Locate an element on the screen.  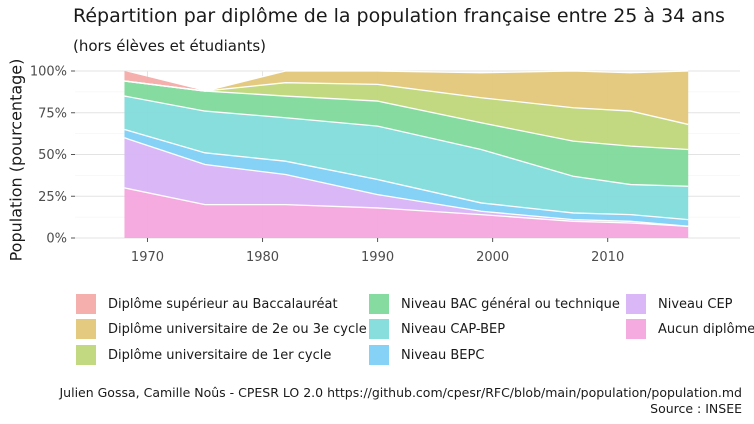
x-tick-label: 1980 is located at coordinates (262, 257).